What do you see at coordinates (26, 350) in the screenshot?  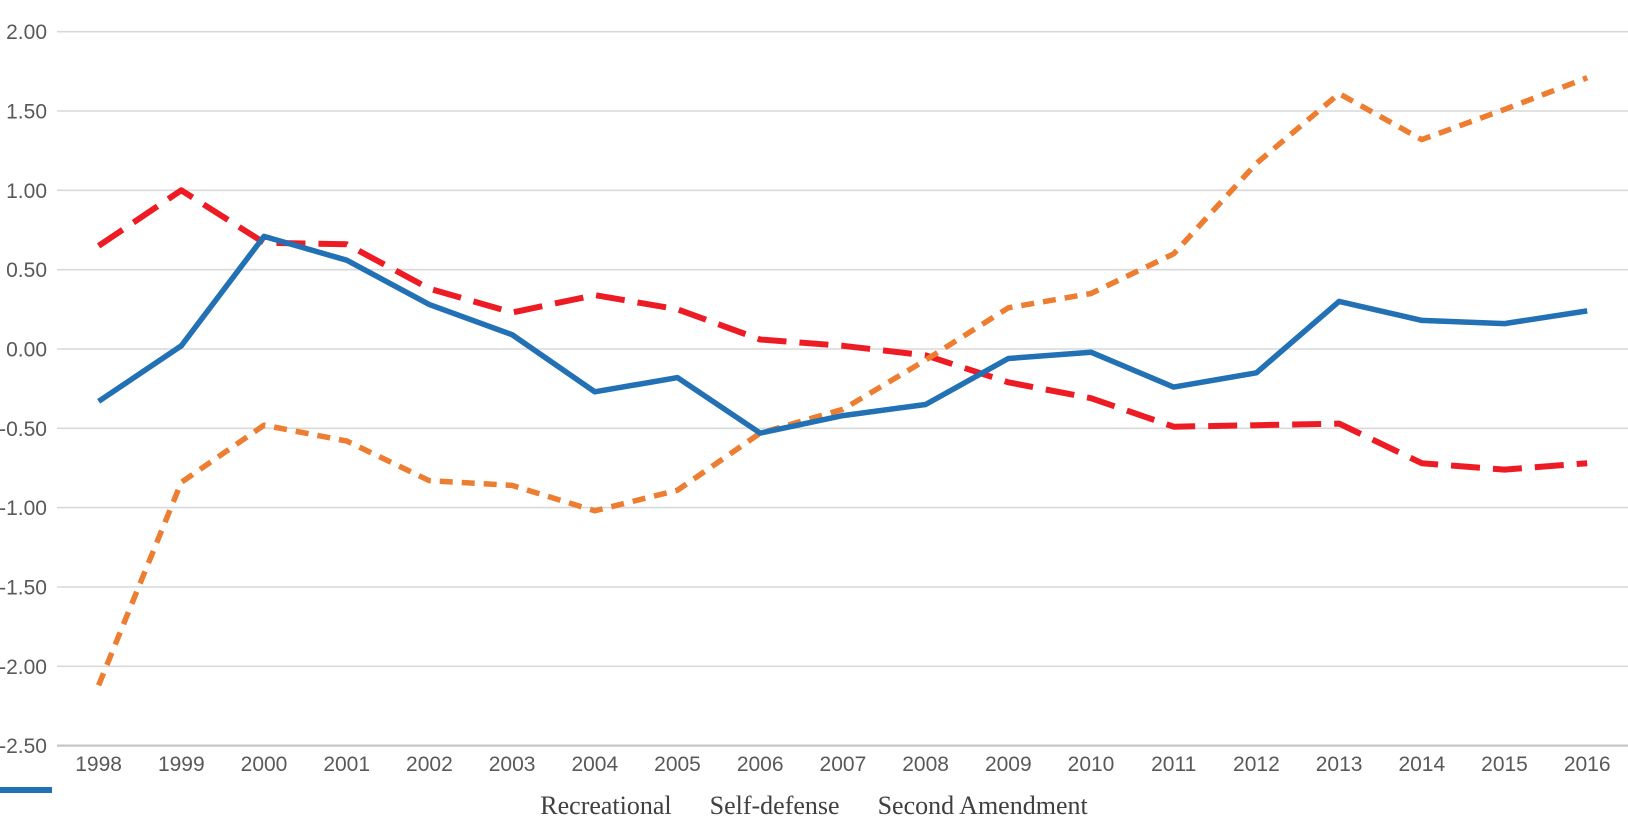 I see `y-axis-tick-label: 0.00` at bounding box center [26, 350].